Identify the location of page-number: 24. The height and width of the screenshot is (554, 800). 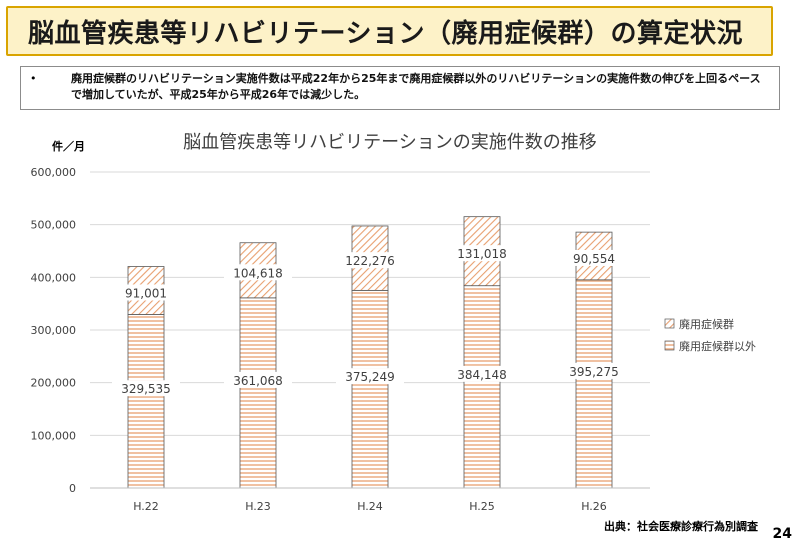
(782, 534).